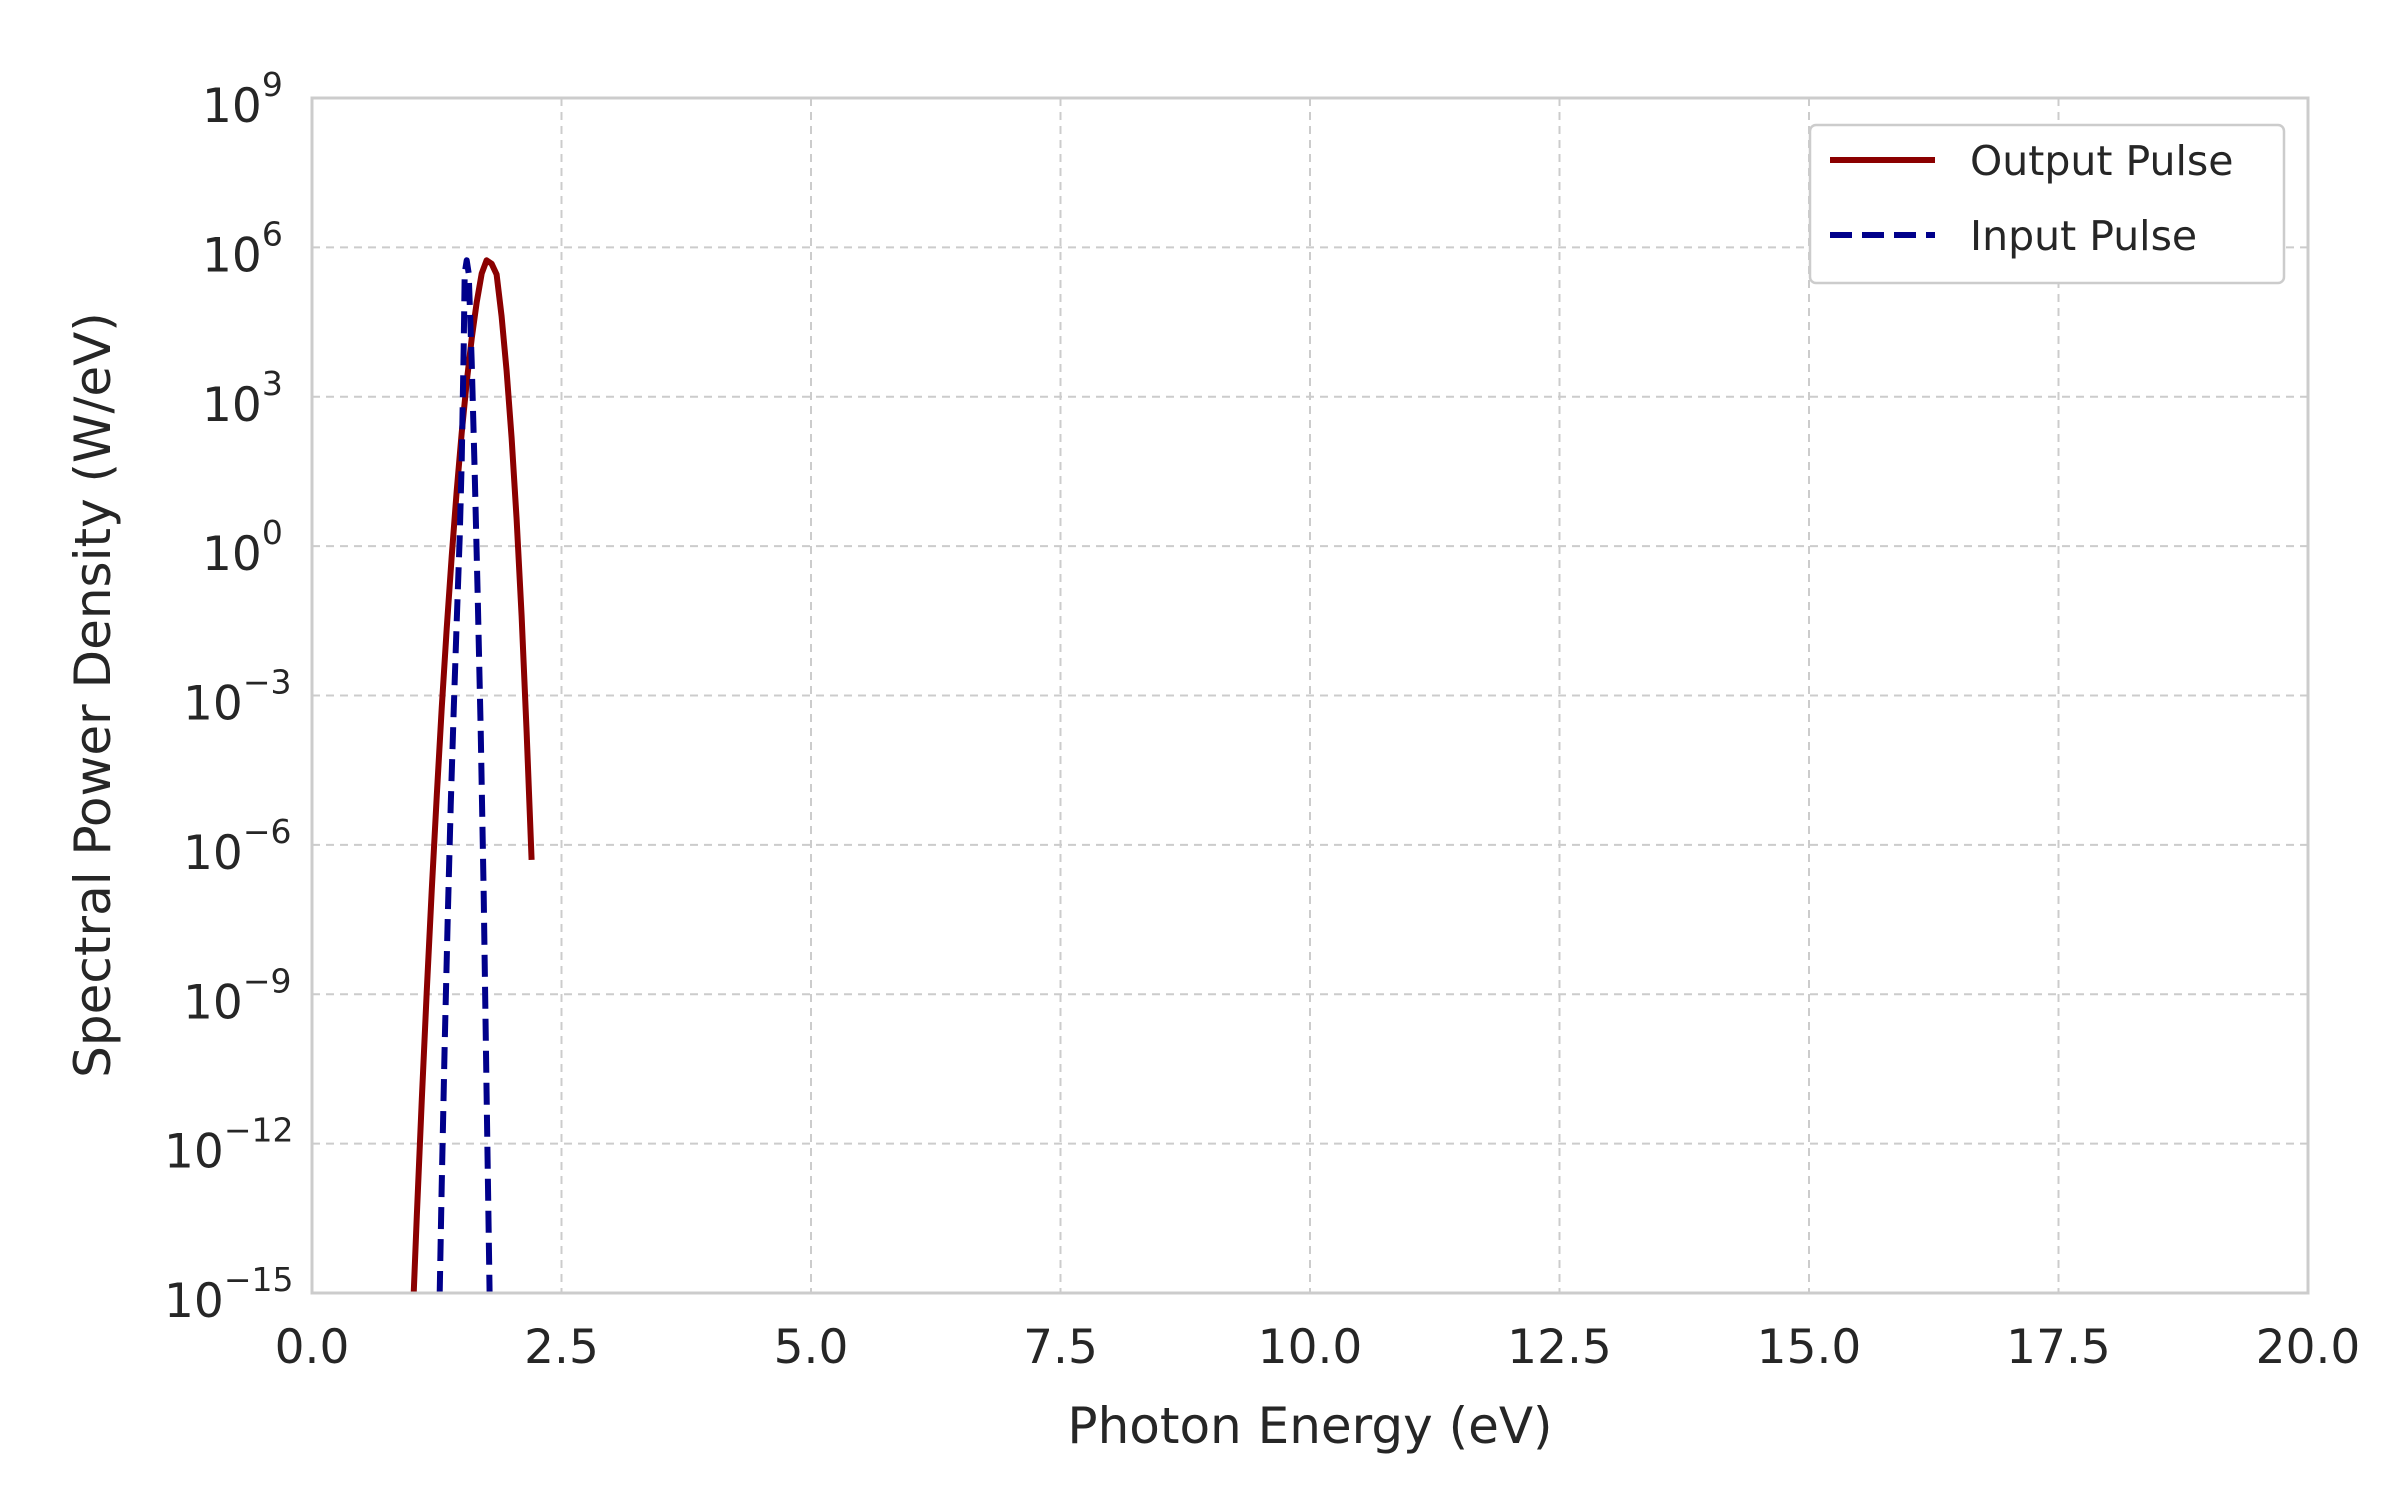 The width and height of the screenshot is (2400, 1500). I want to click on x-tick-label: 0.0, so click(312, 1347).